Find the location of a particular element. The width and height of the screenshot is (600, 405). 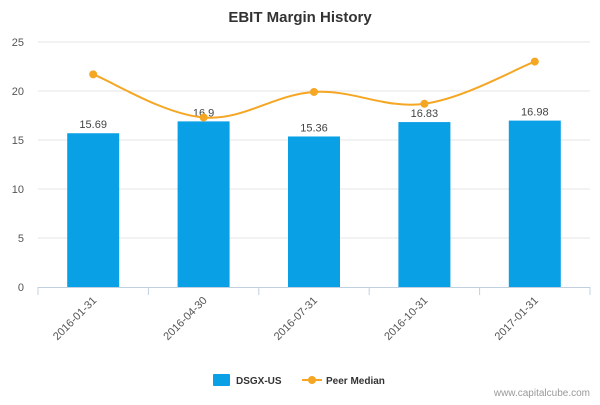

x-tick-label: 2016-04-30 is located at coordinates (185, 319).